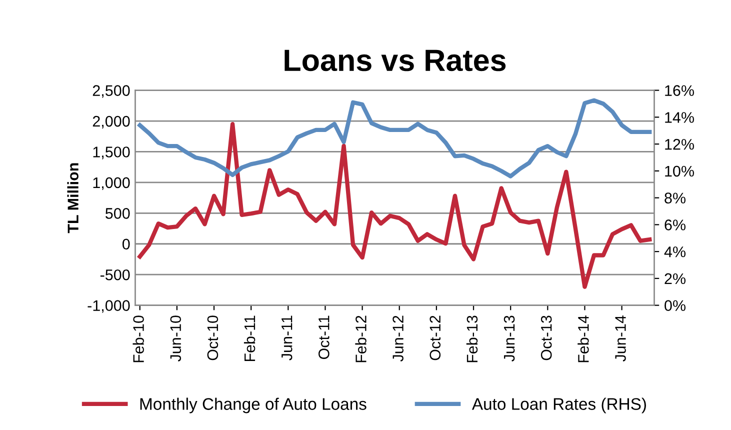 The image size is (731, 430). Describe the element at coordinates (620, 338) in the screenshot. I see `x-tick-label: Jun-14` at that location.